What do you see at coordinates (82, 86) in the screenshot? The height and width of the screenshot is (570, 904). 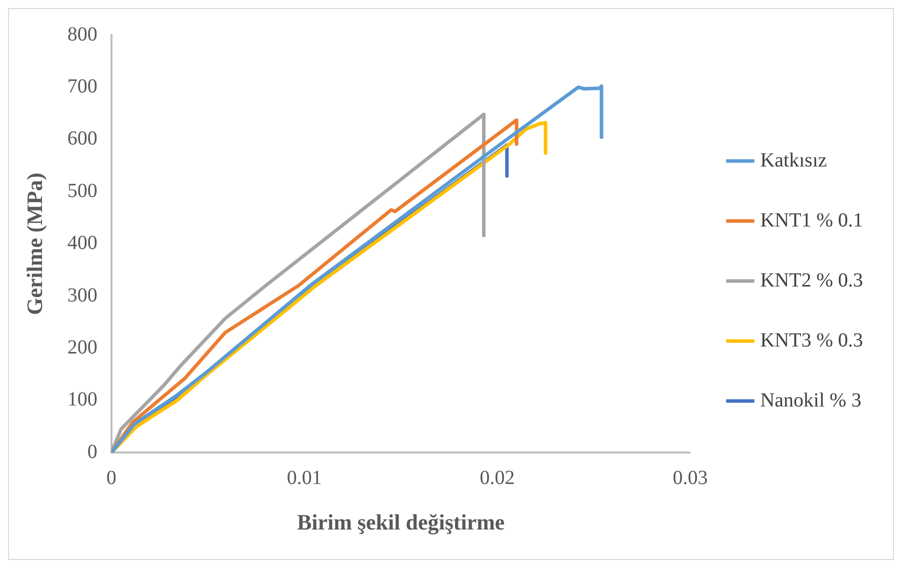 I see `y-tick-label: 700` at bounding box center [82, 86].